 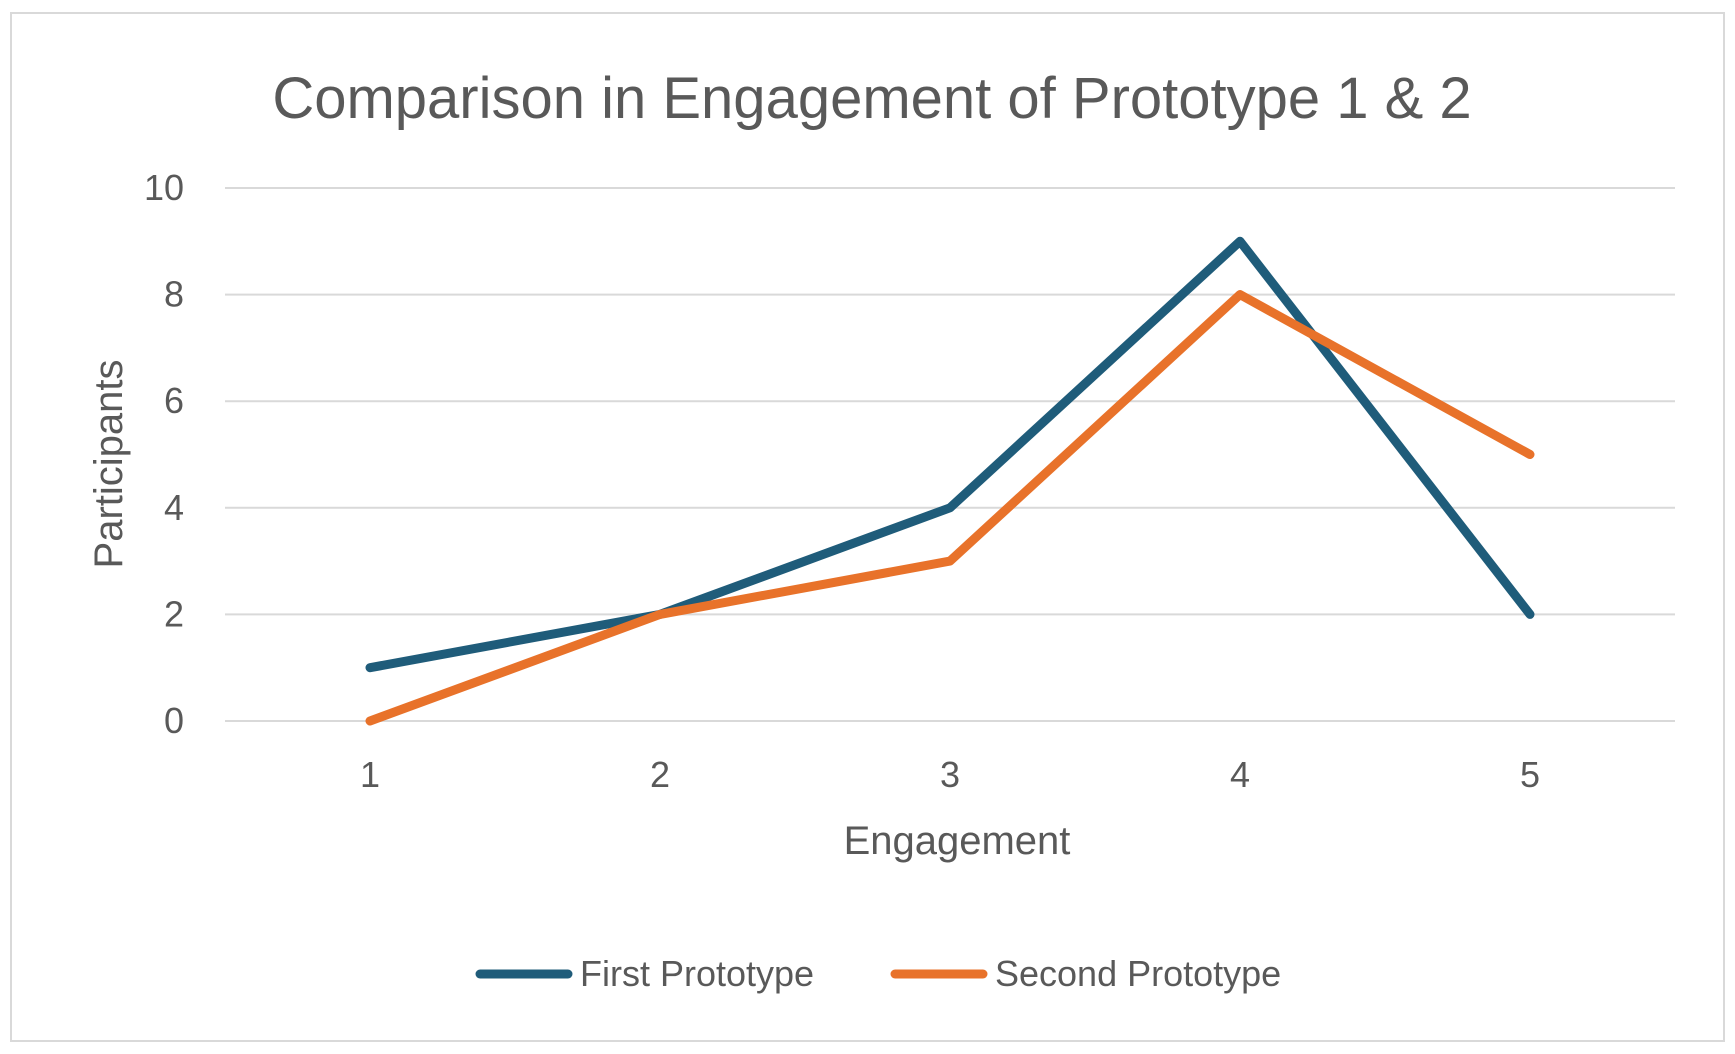 What do you see at coordinates (1530, 774) in the screenshot?
I see `x-tick-label: 5` at bounding box center [1530, 774].